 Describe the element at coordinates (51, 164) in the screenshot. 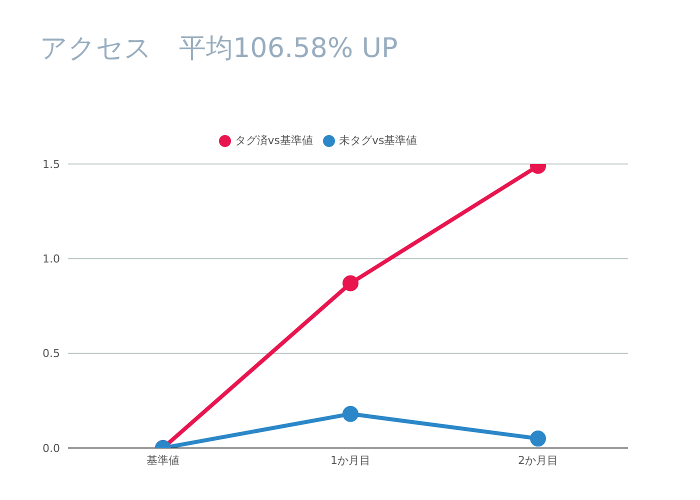

I see `y-tick-label: 1.5` at that location.